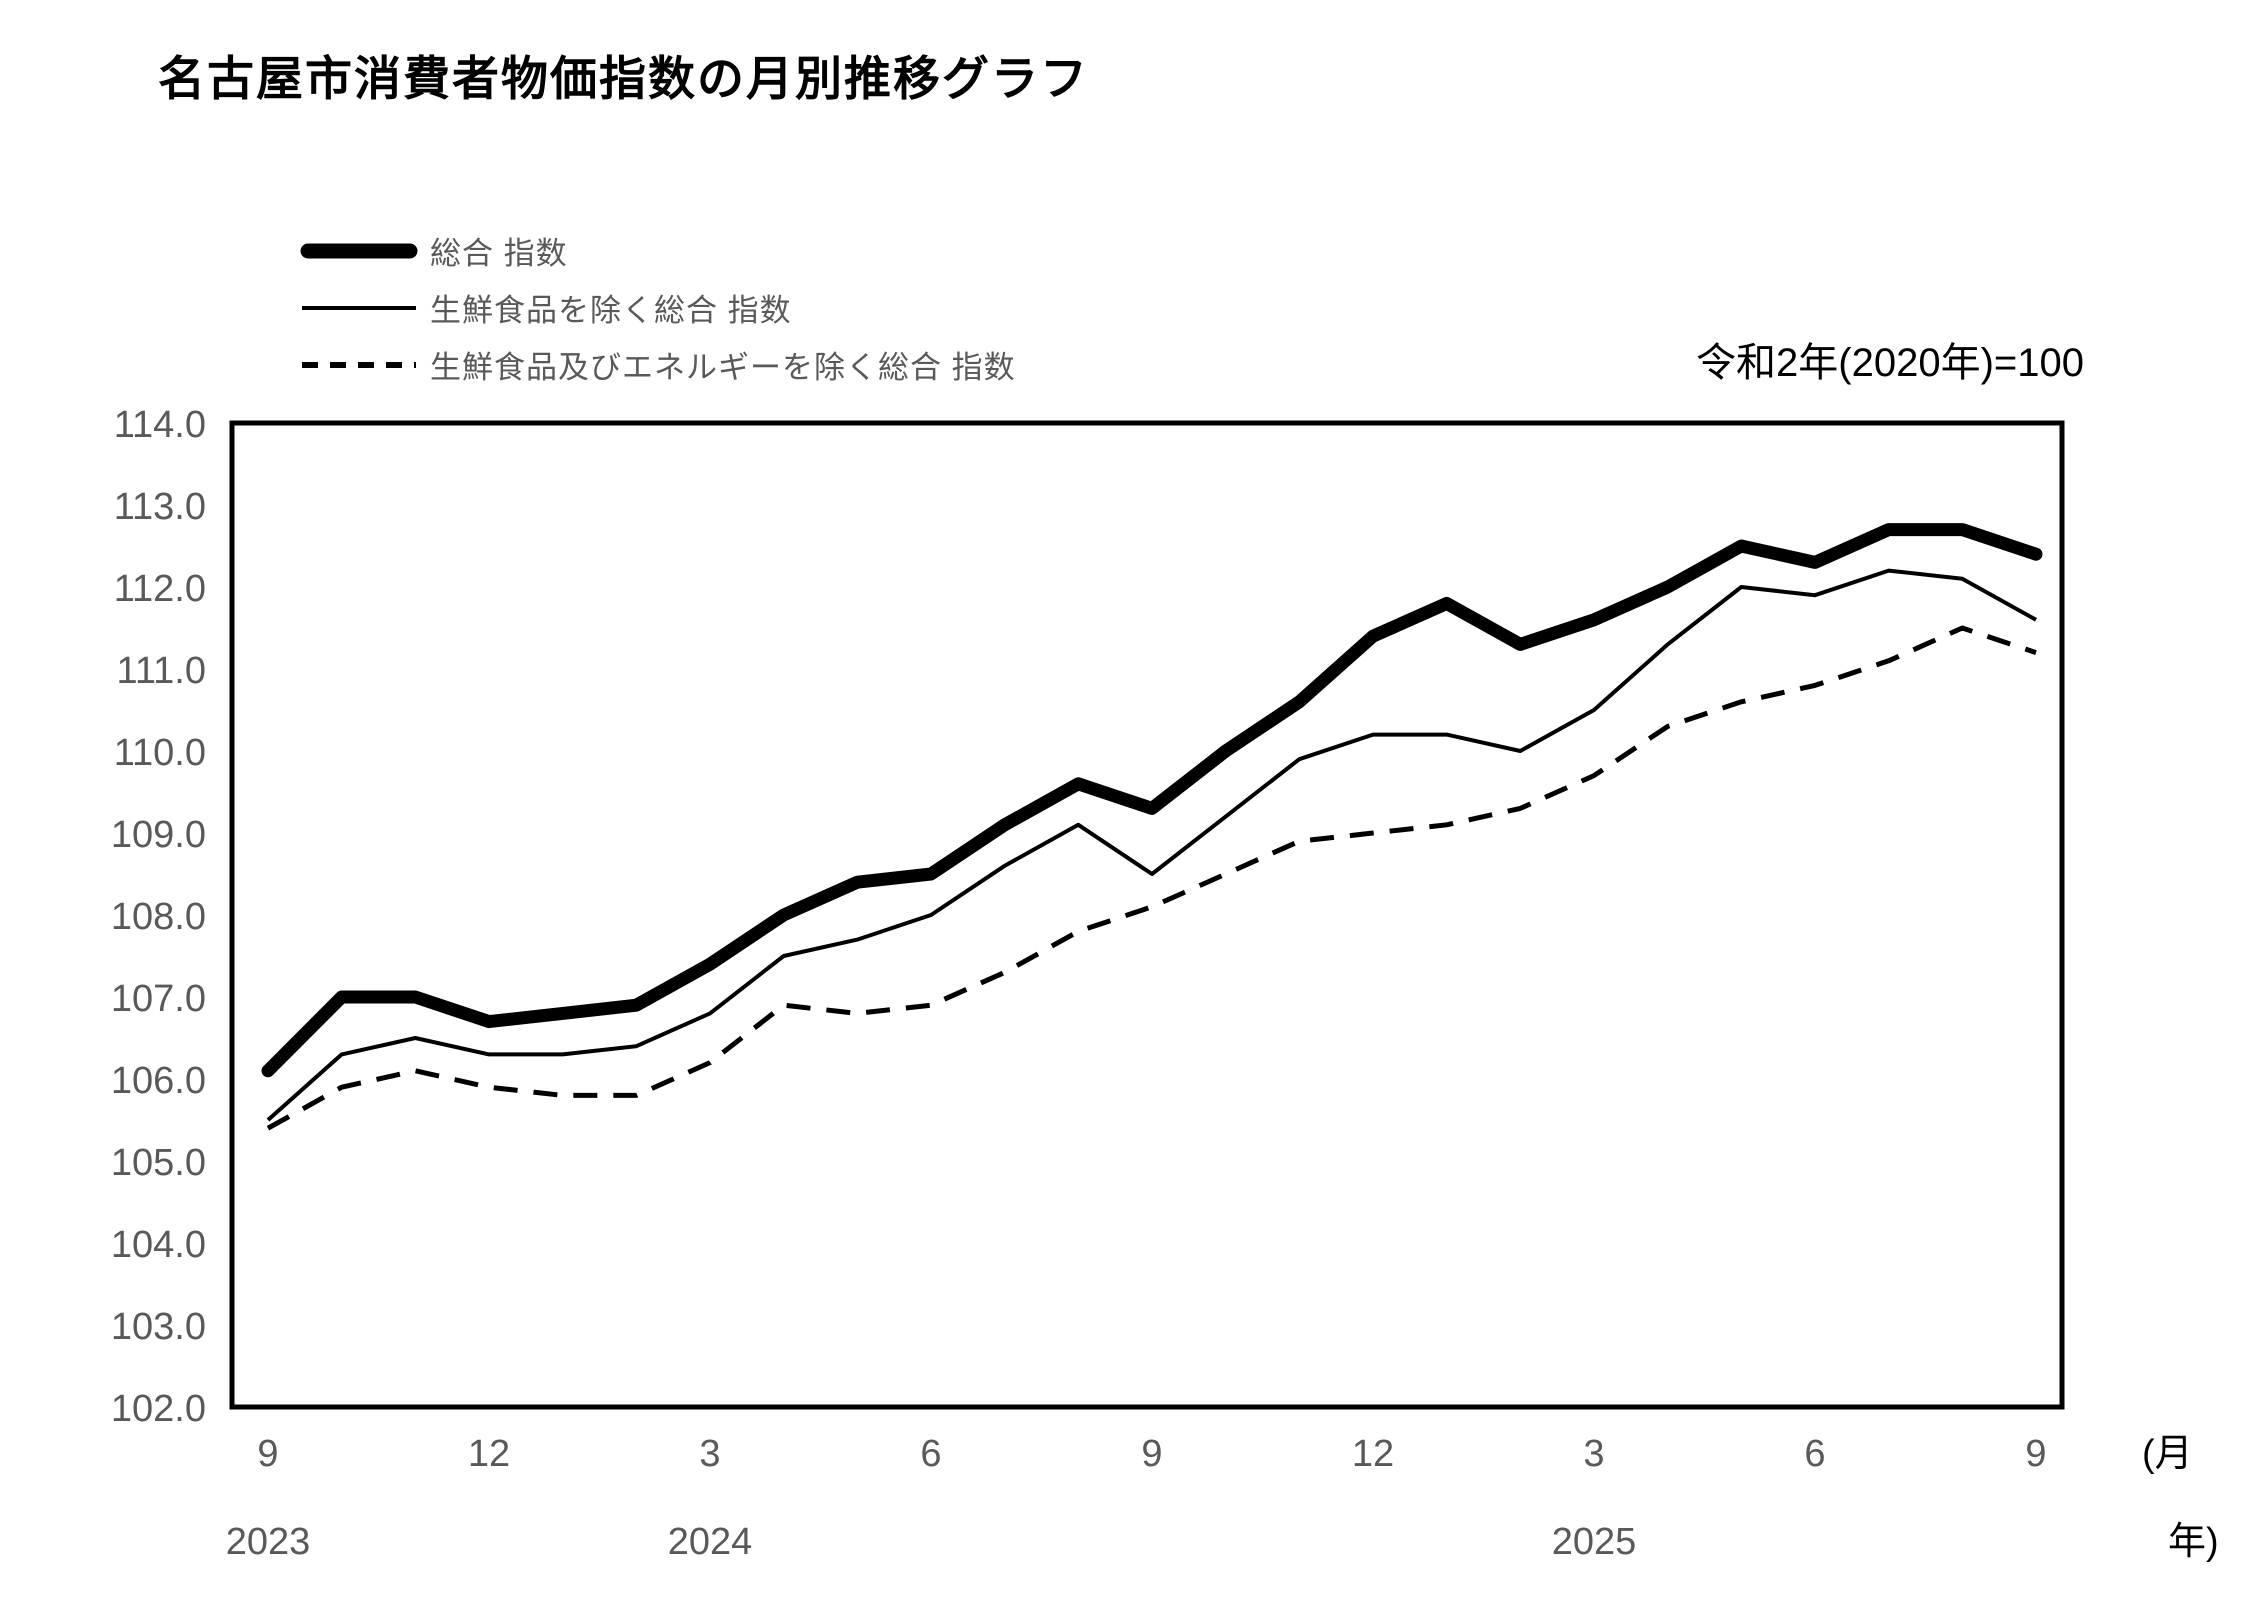  What do you see at coordinates (161, 671) in the screenshot?
I see `y-tick-label: 111.0` at bounding box center [161, 671].